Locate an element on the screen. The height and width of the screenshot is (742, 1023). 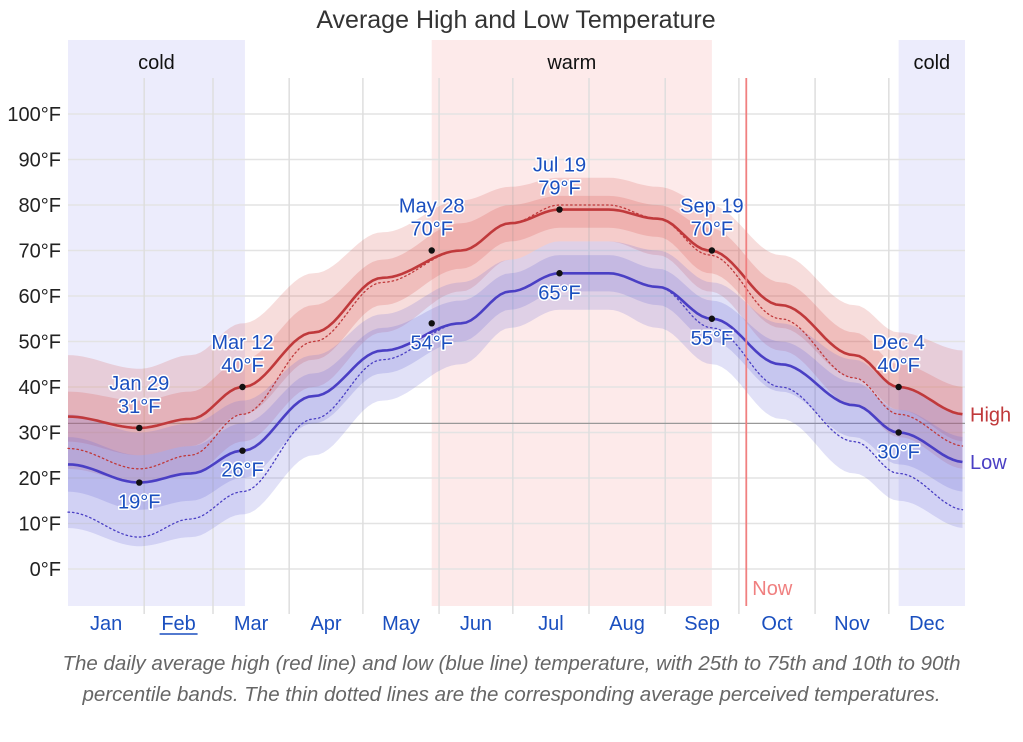
annotation-date: Jul 19 is located at coordinates (559, 166).